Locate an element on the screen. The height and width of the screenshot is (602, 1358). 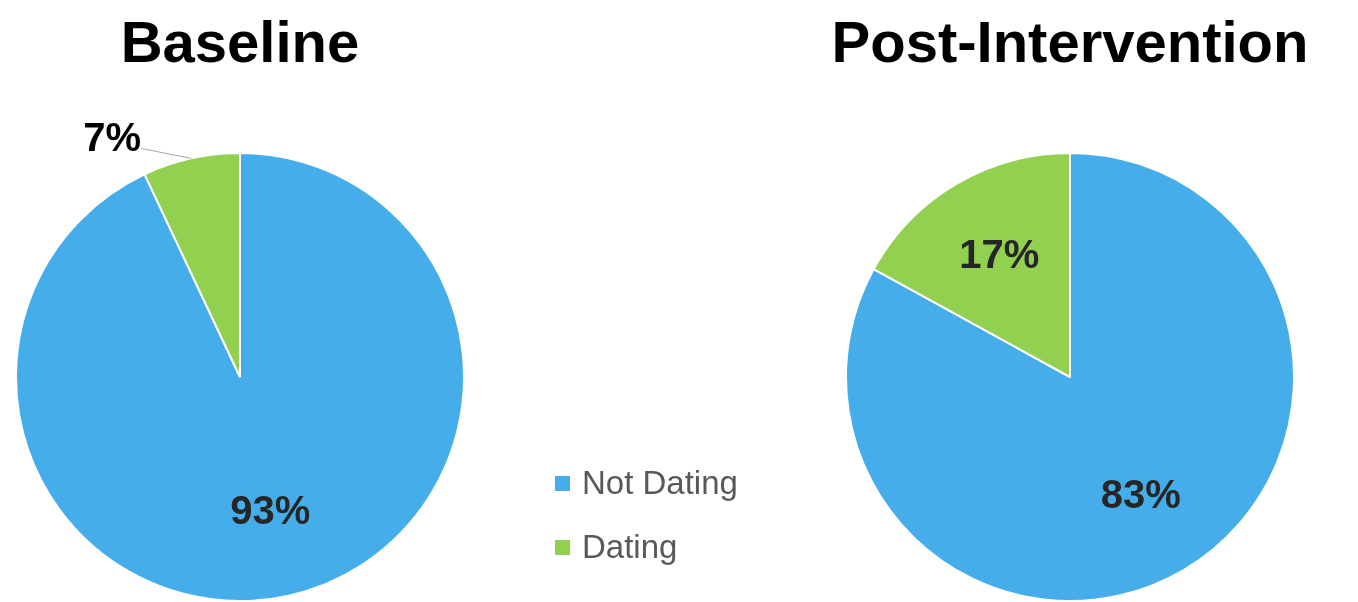
chart-title: Baseline is located at coordinates (240, 41).